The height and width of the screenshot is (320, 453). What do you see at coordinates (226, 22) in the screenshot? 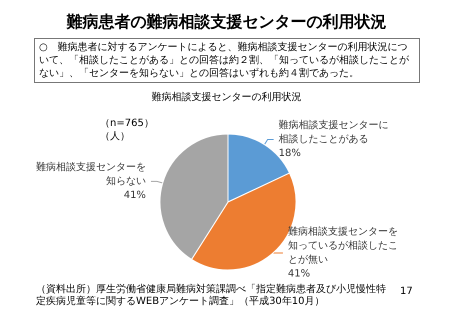
I see `chart-title: 難病患者の難病相談支援センターの利用状況` at bounding box center [226, 22].